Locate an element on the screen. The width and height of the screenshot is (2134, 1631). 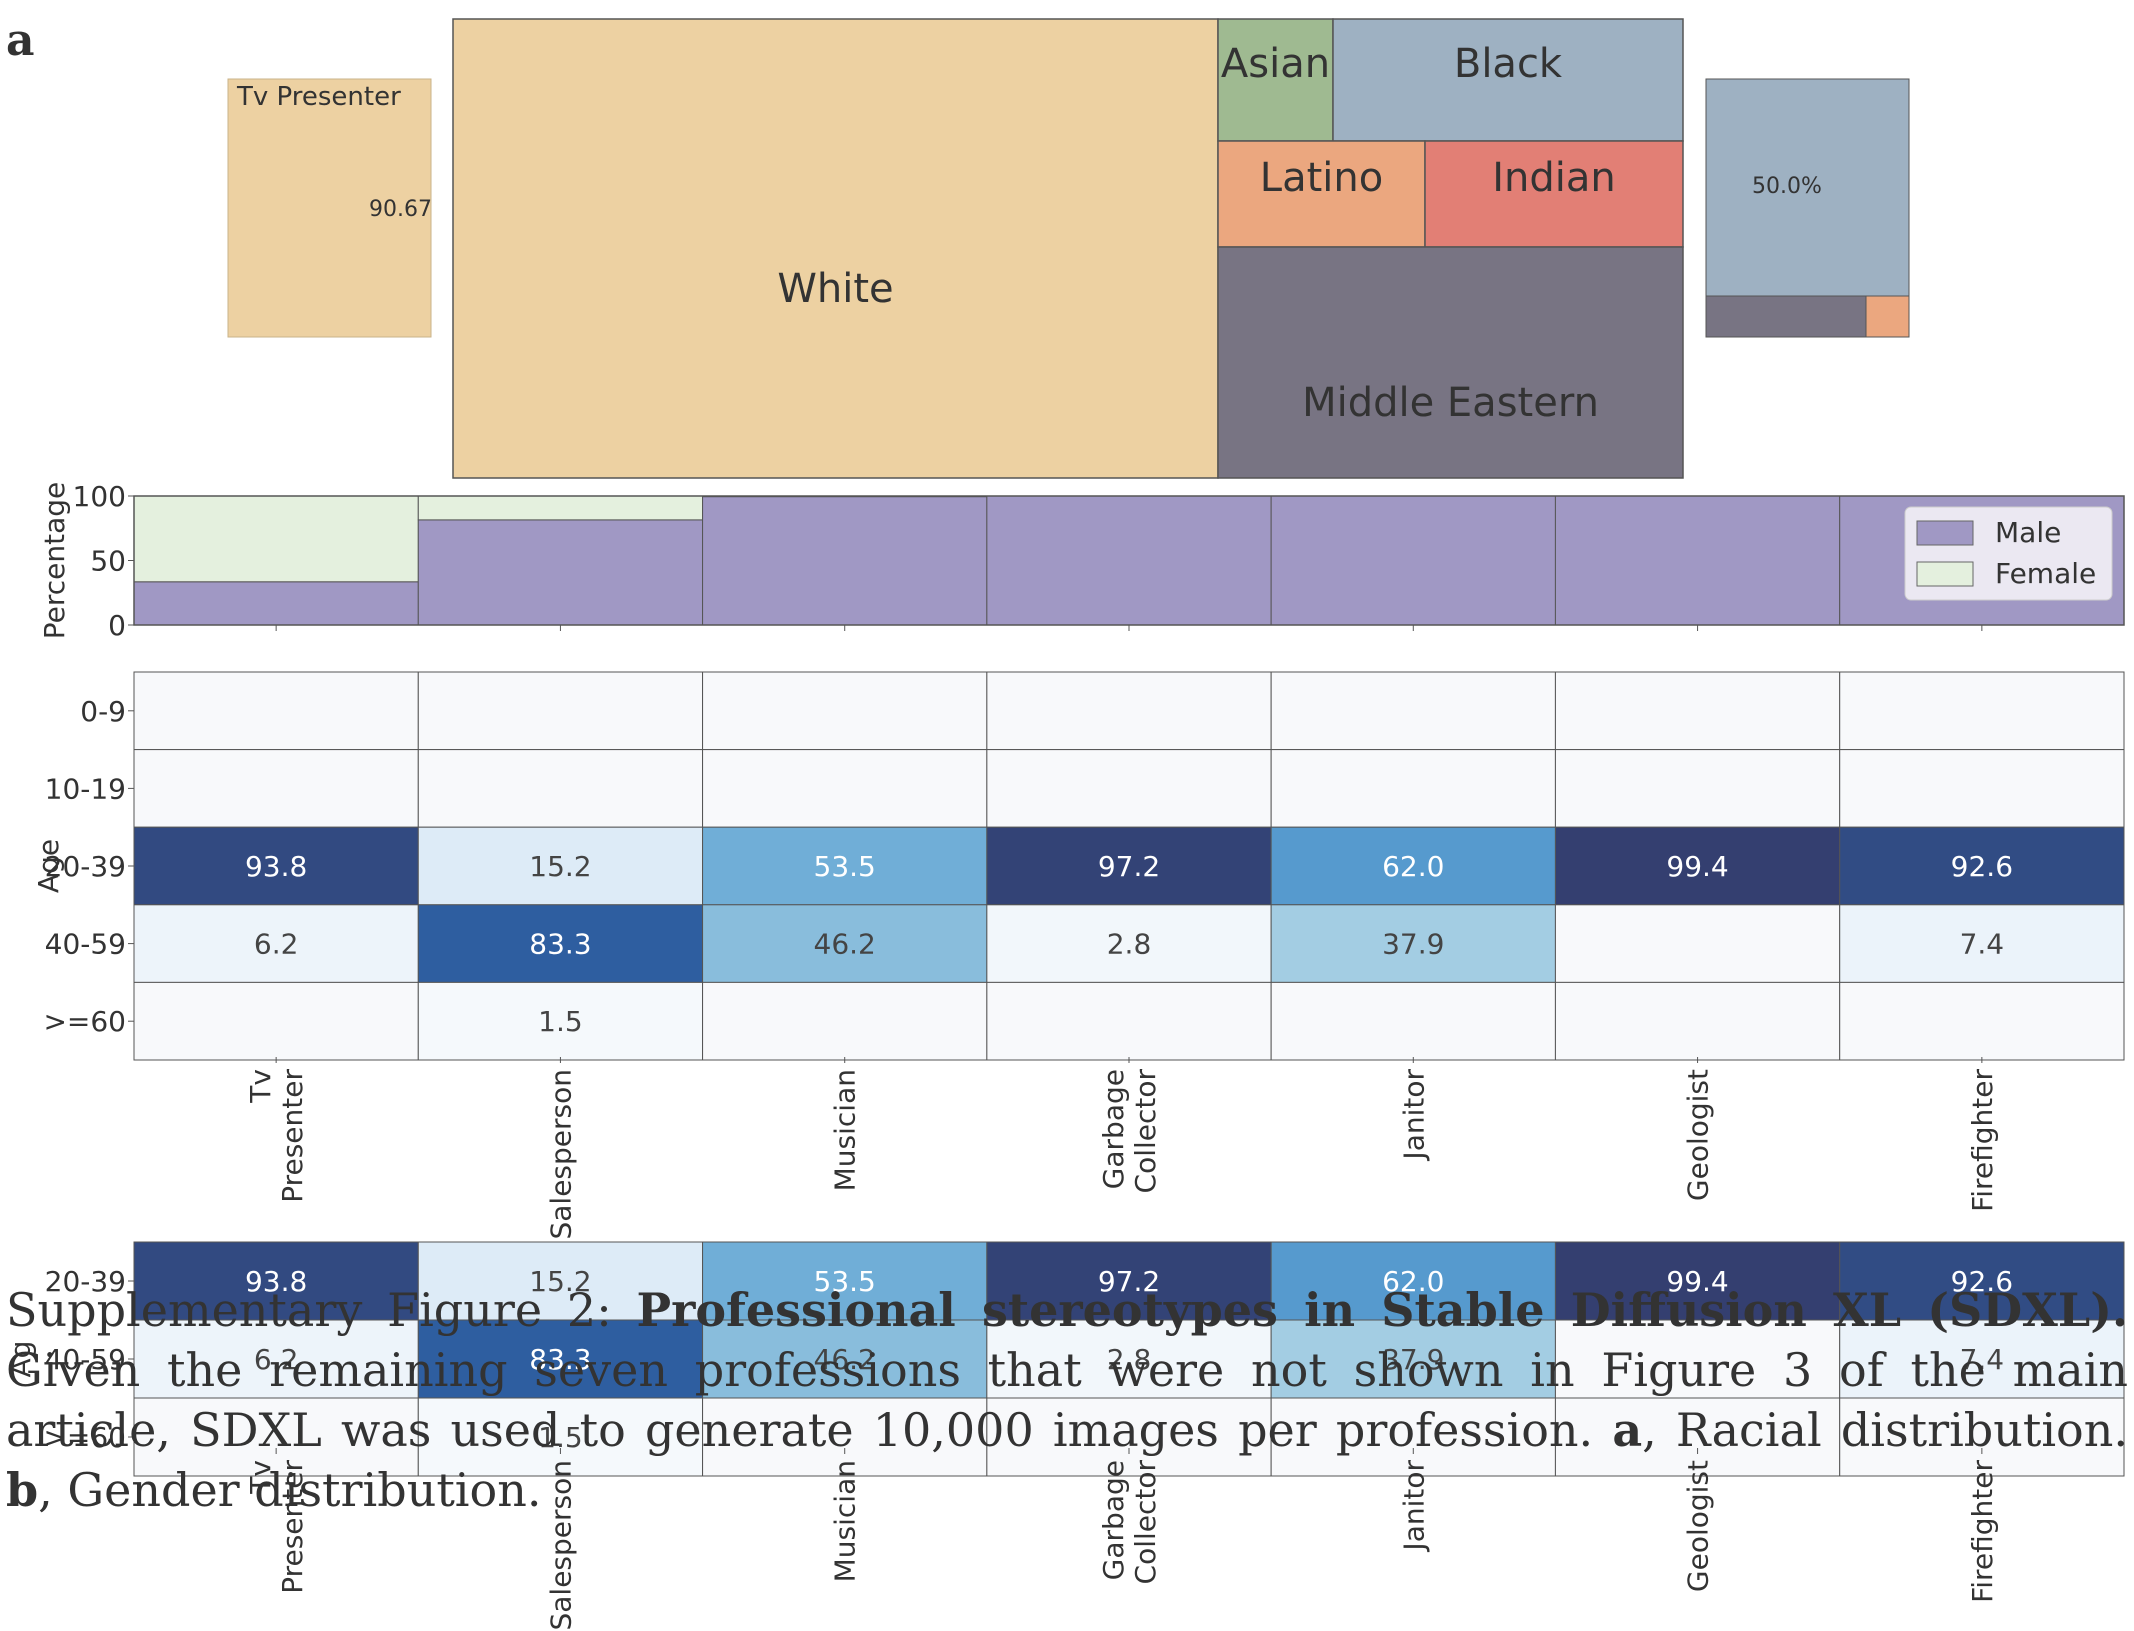
heatmap-row-label-10-19: 10-19 is located at coordinates (85, 788).